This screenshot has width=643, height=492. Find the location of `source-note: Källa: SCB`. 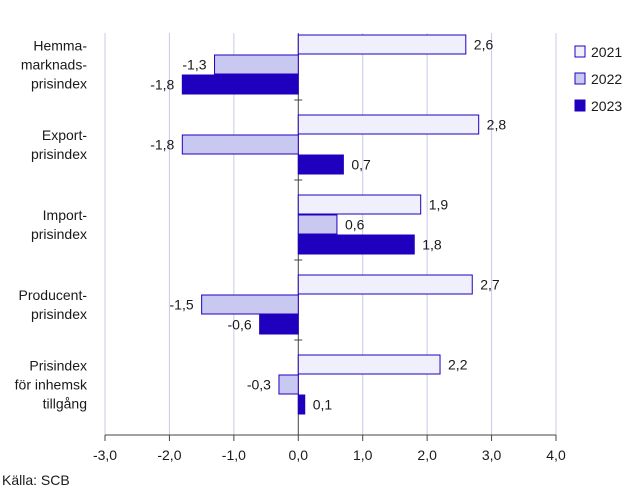

source-note: Källa: SCB is located at coordinates (36, 480).